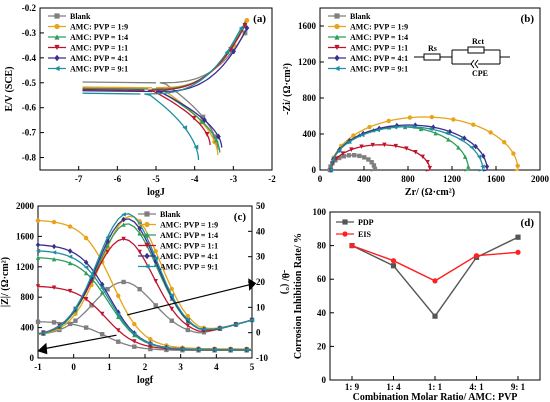 The width and height of the screenshot is (550, 402). I want to click on y-tick-label: 400, so click(310, 134).